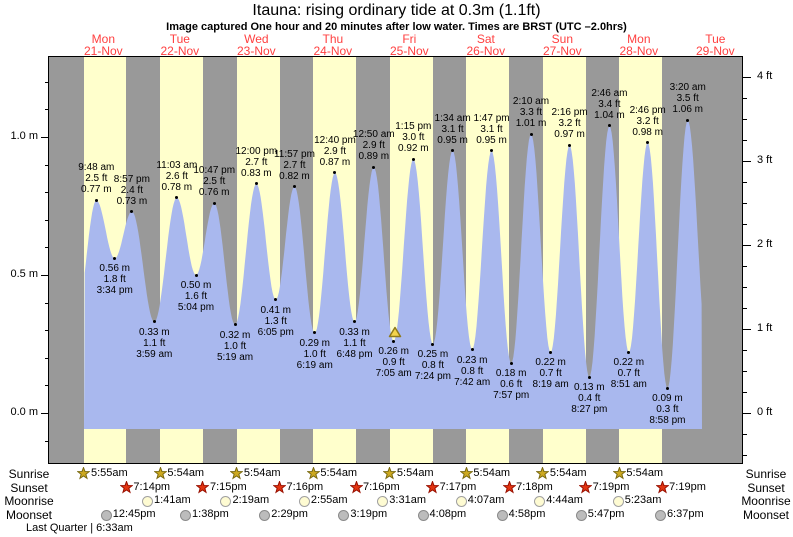  What do you see at coordinates (562, 39) in the screenshot?
I see `day-label: Sun` at bounding box center [562, 39].